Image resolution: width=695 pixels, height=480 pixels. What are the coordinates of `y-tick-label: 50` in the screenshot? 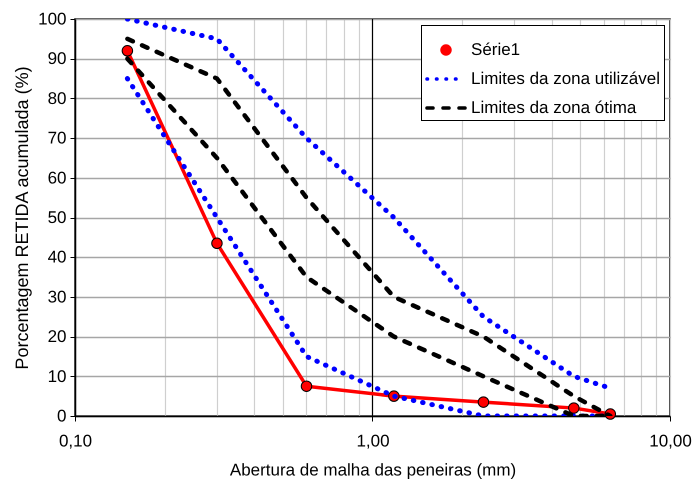 It's located at (57, 217).